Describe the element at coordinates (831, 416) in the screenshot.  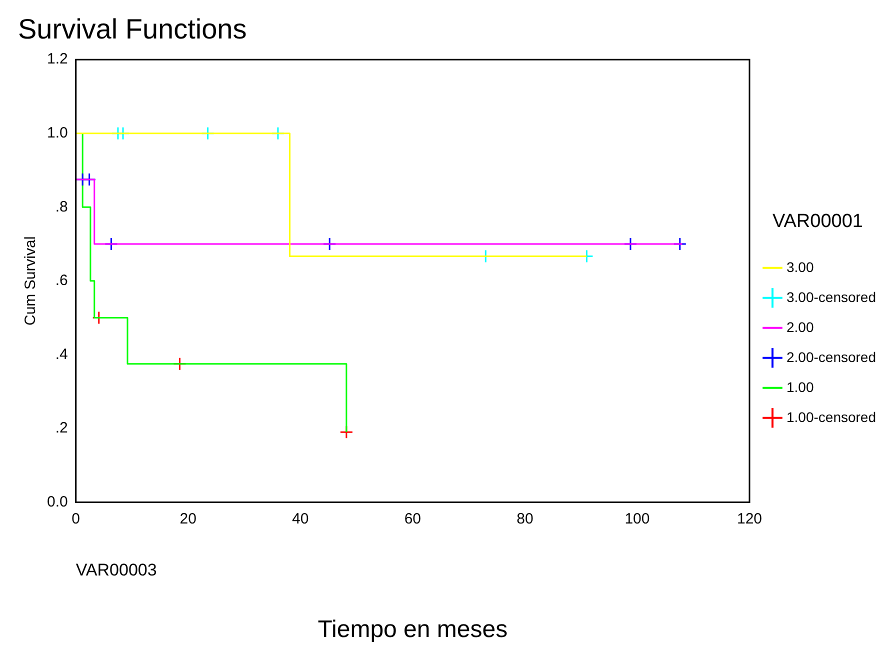
I see `legend-label: 1.00-censored` at that location.